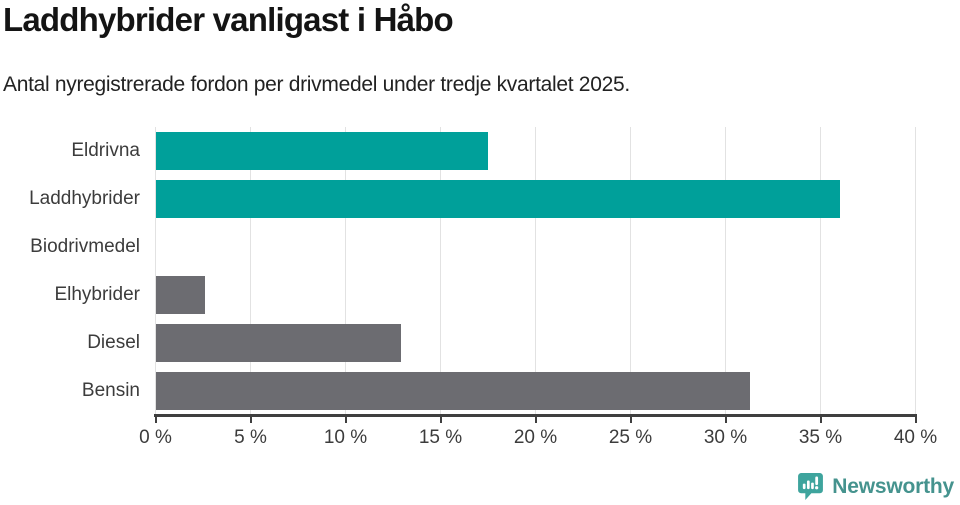  Describe the element at coordinates (250, 437) in the screenshot. I see `x-axis-tick-label-5: 5 %` at that location.